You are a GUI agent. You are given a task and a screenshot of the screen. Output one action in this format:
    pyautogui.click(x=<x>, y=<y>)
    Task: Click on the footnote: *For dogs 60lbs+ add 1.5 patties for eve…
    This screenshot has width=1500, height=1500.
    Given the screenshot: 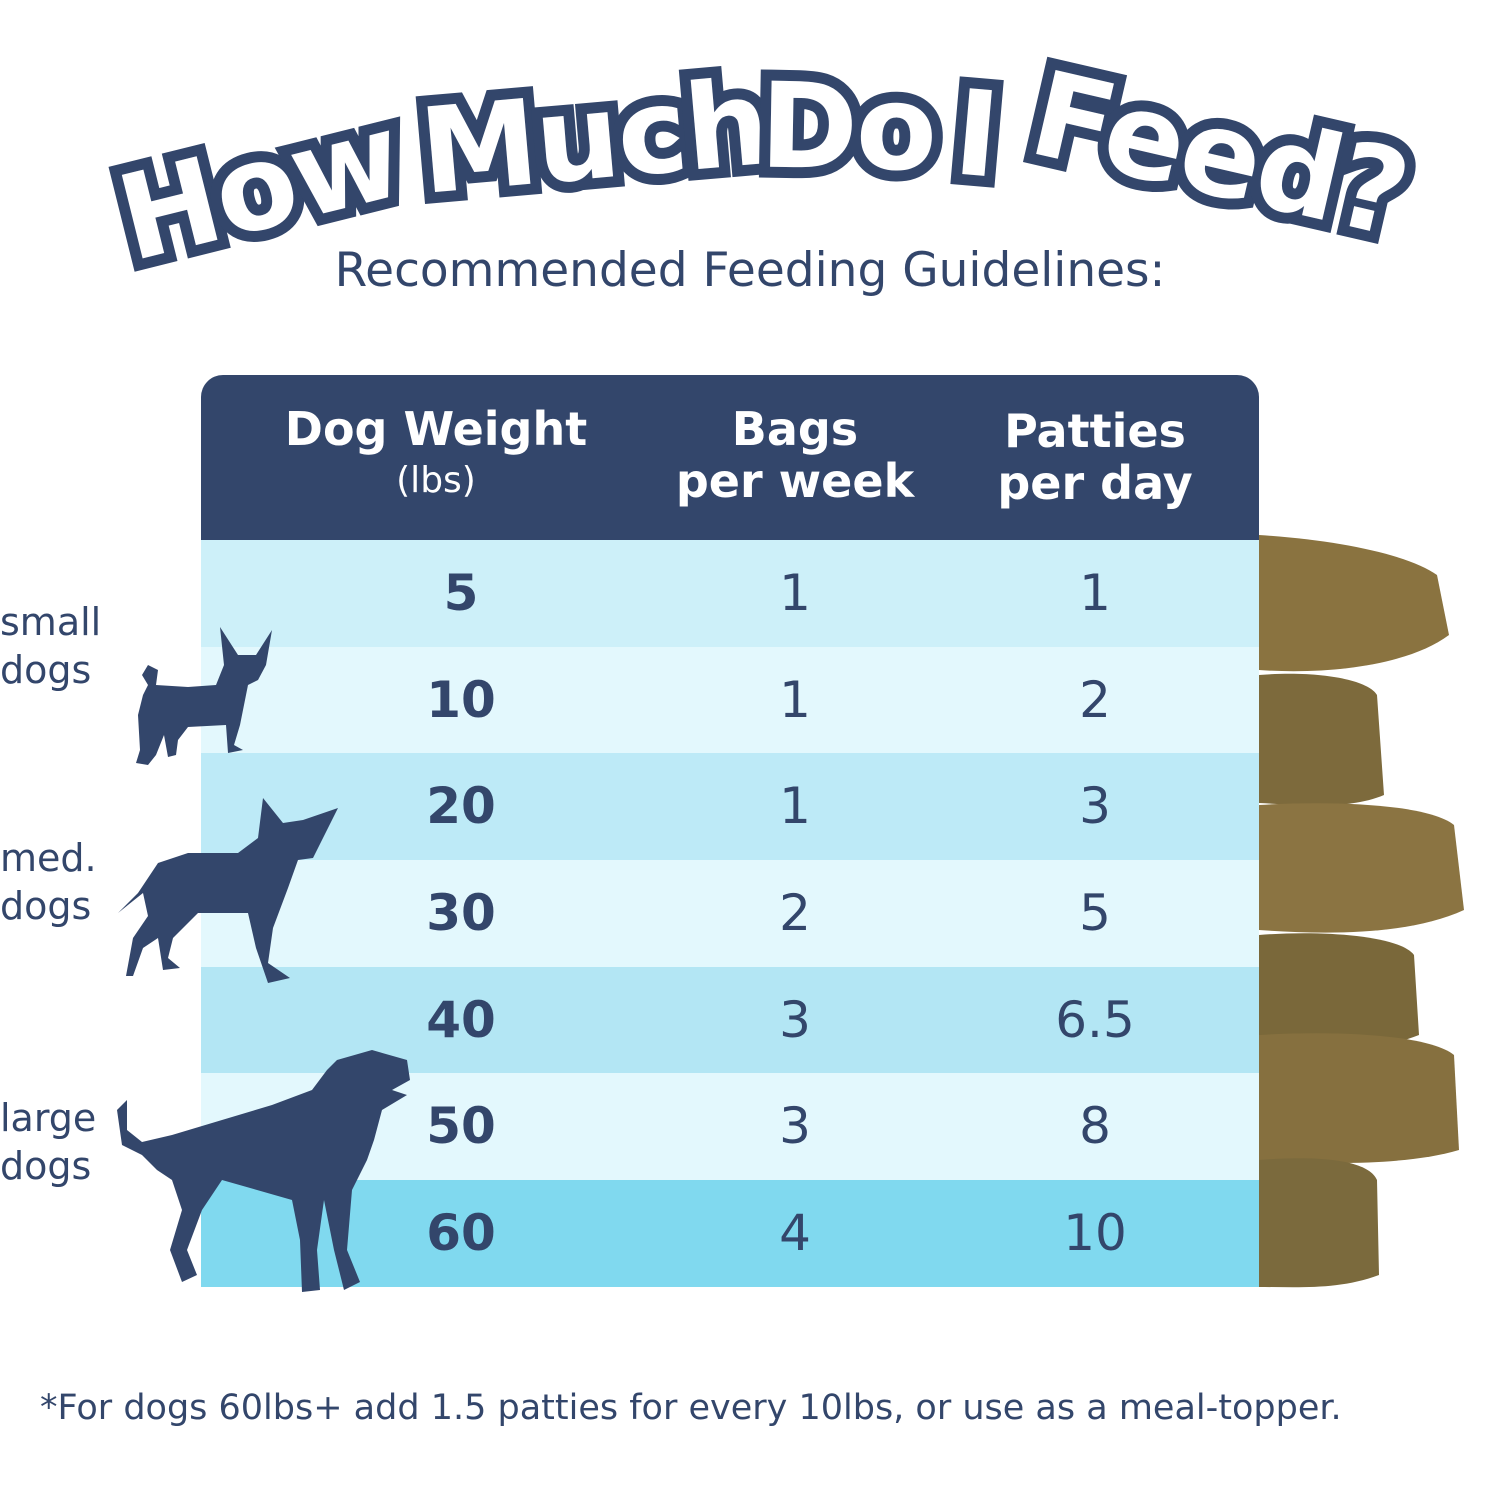 What is the action you would take?
    pyautogui.click(x=691, y=1408)
    